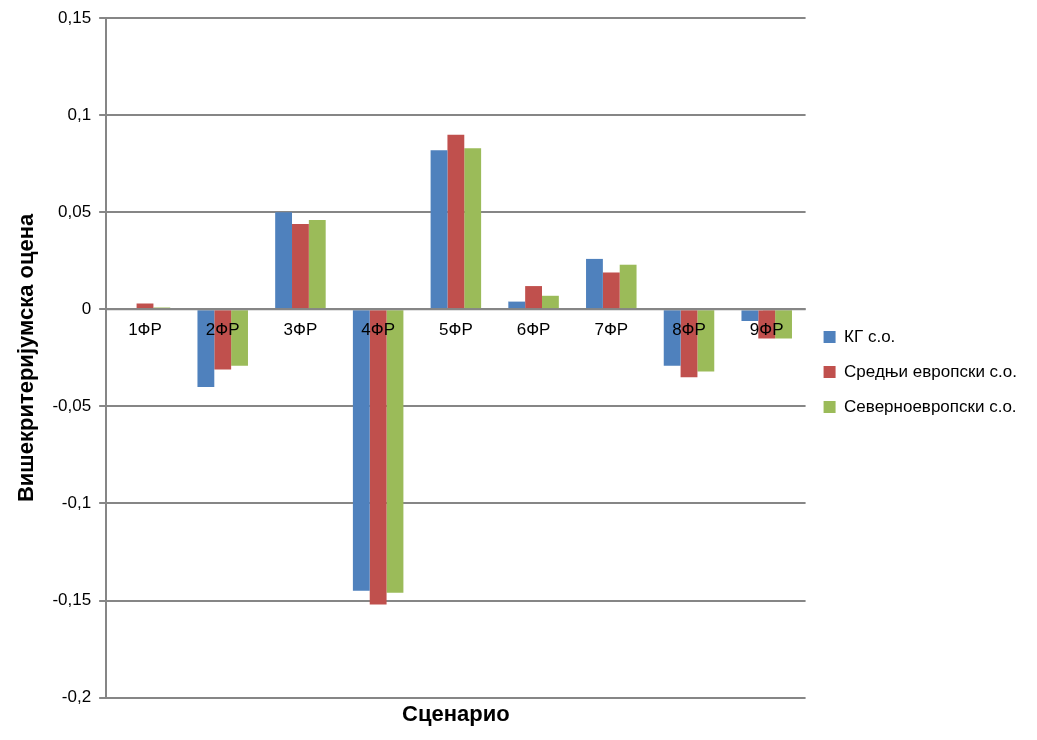 Image resolution: width=1037 pixels, height=740 pixels. I want to click on y-tick-label: -0,05, so click(72, 406).